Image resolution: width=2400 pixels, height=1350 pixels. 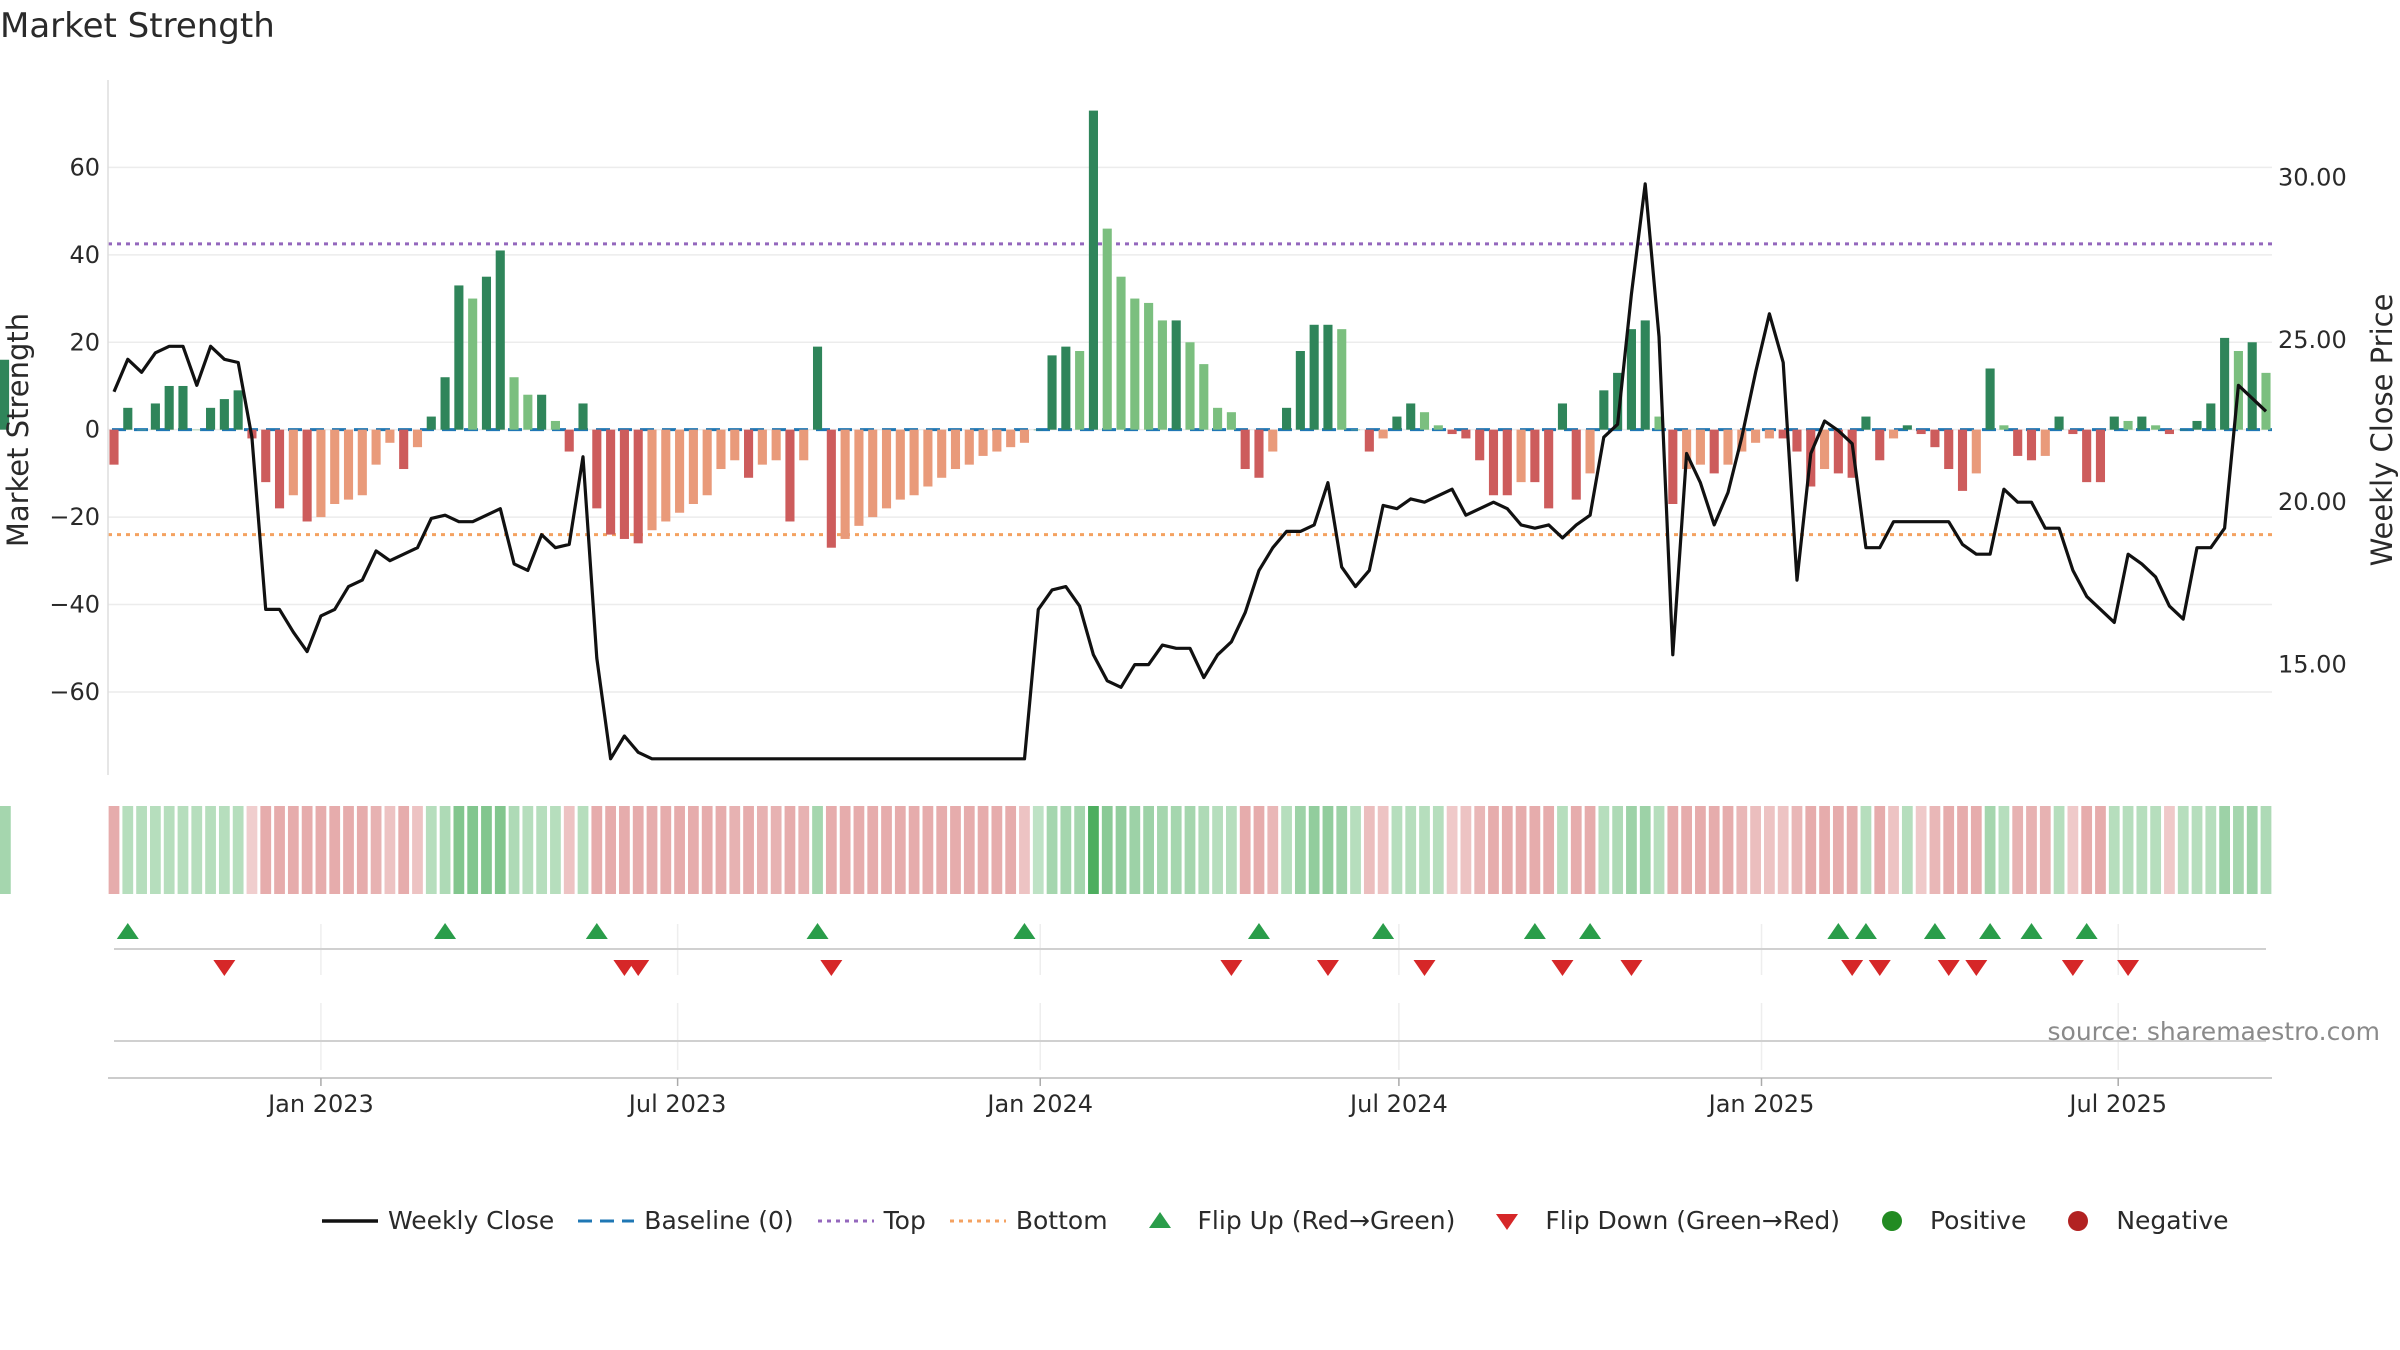 What do you see at coordinates (2312, 502) in the screenshot?
I see `y2-tick-label: 20.00` at bounding box center [2312, 502].